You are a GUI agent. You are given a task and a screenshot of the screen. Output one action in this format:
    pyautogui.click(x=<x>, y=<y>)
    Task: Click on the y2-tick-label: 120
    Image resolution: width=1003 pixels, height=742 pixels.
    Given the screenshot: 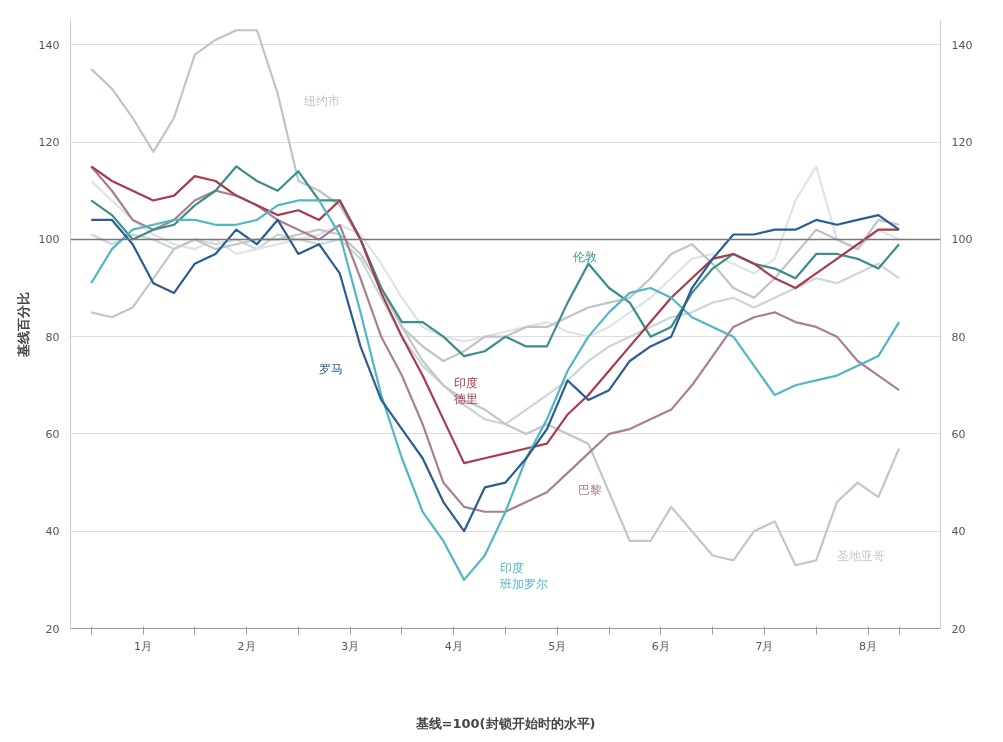 What is the action you would take?
    pyautogui.click(x=962, y=143)
    